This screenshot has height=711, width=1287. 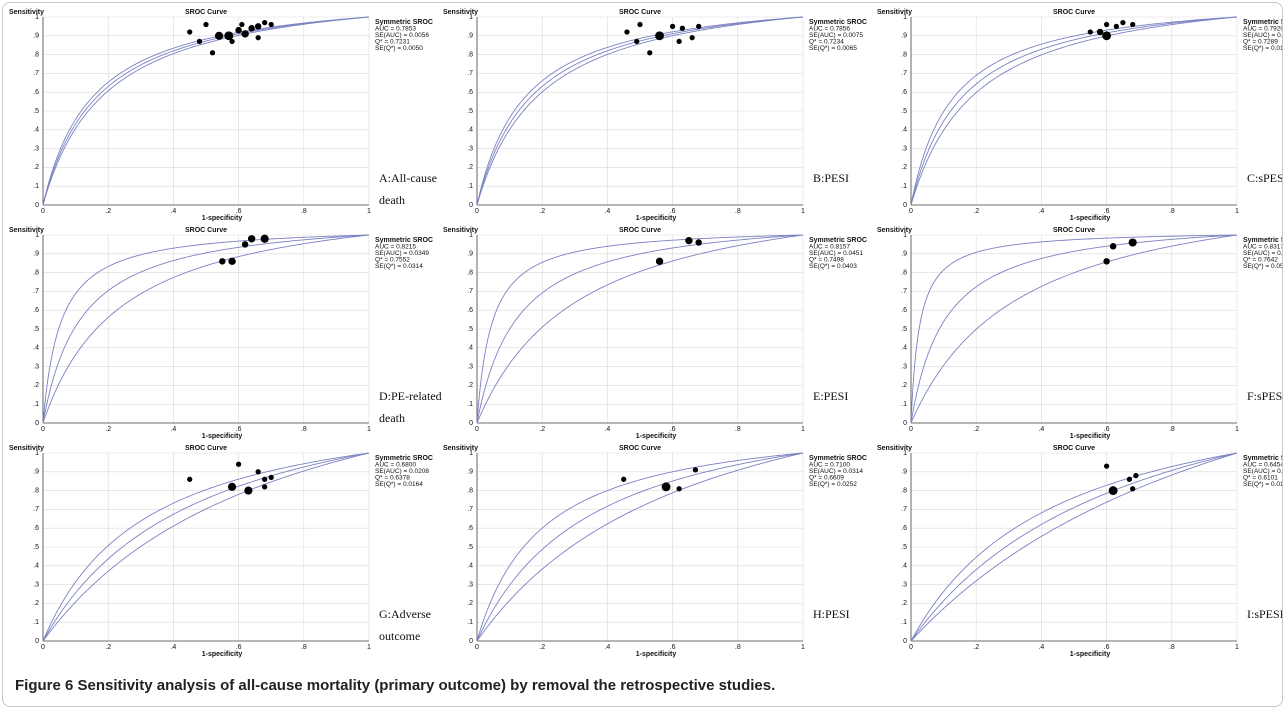 What do you see at coordinates (836, 253) in the screenshot?
I see `stat: SE(AUC) = 0.0451` at bounding box center [836, 253].